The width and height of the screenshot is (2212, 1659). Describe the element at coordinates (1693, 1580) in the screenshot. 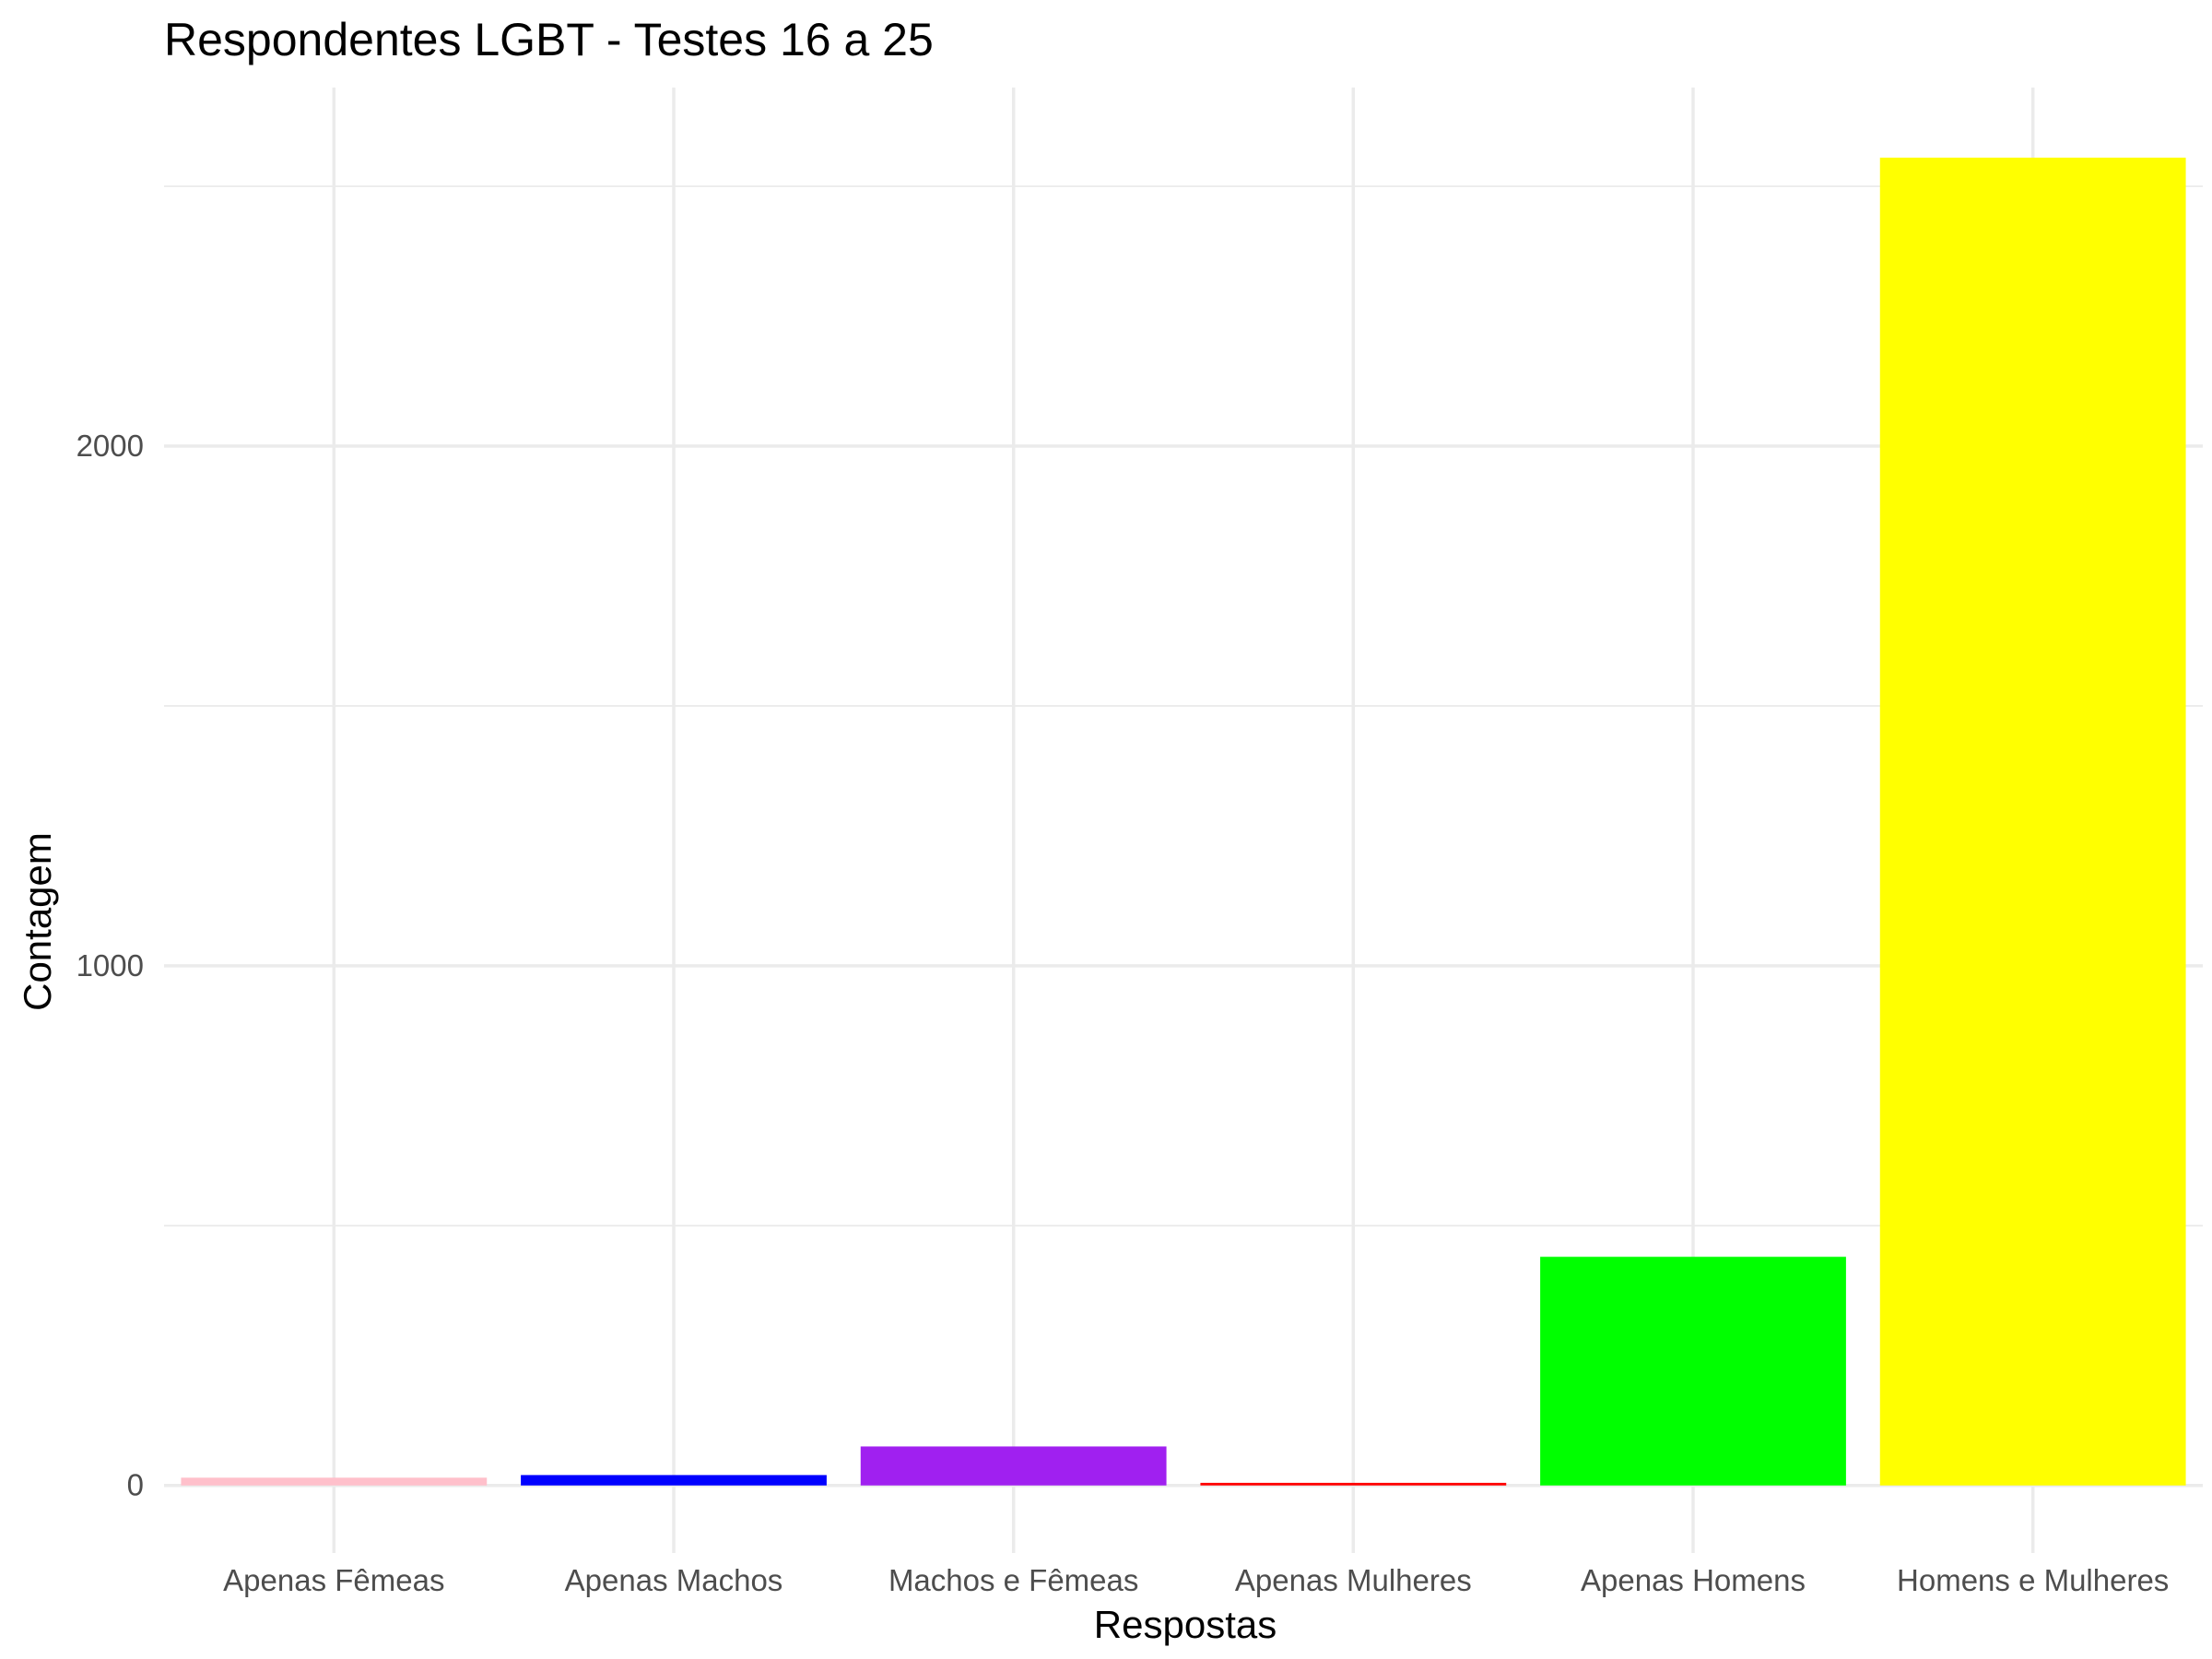

I see `x-tick-label: Apenas Homens` at that location.